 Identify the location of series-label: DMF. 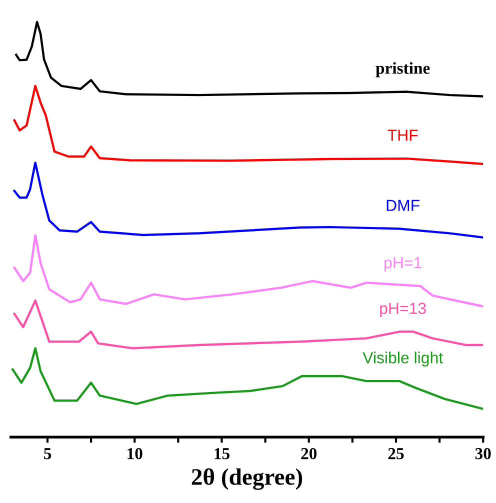
(403, 205).